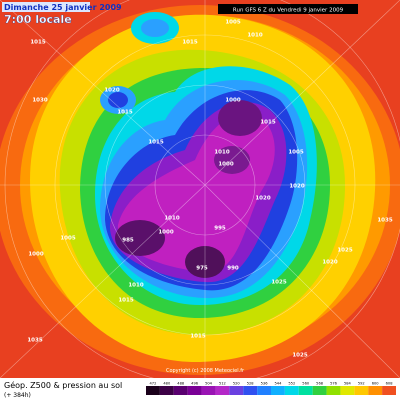  I want to click on scale-label: 528, so click(251, 384).